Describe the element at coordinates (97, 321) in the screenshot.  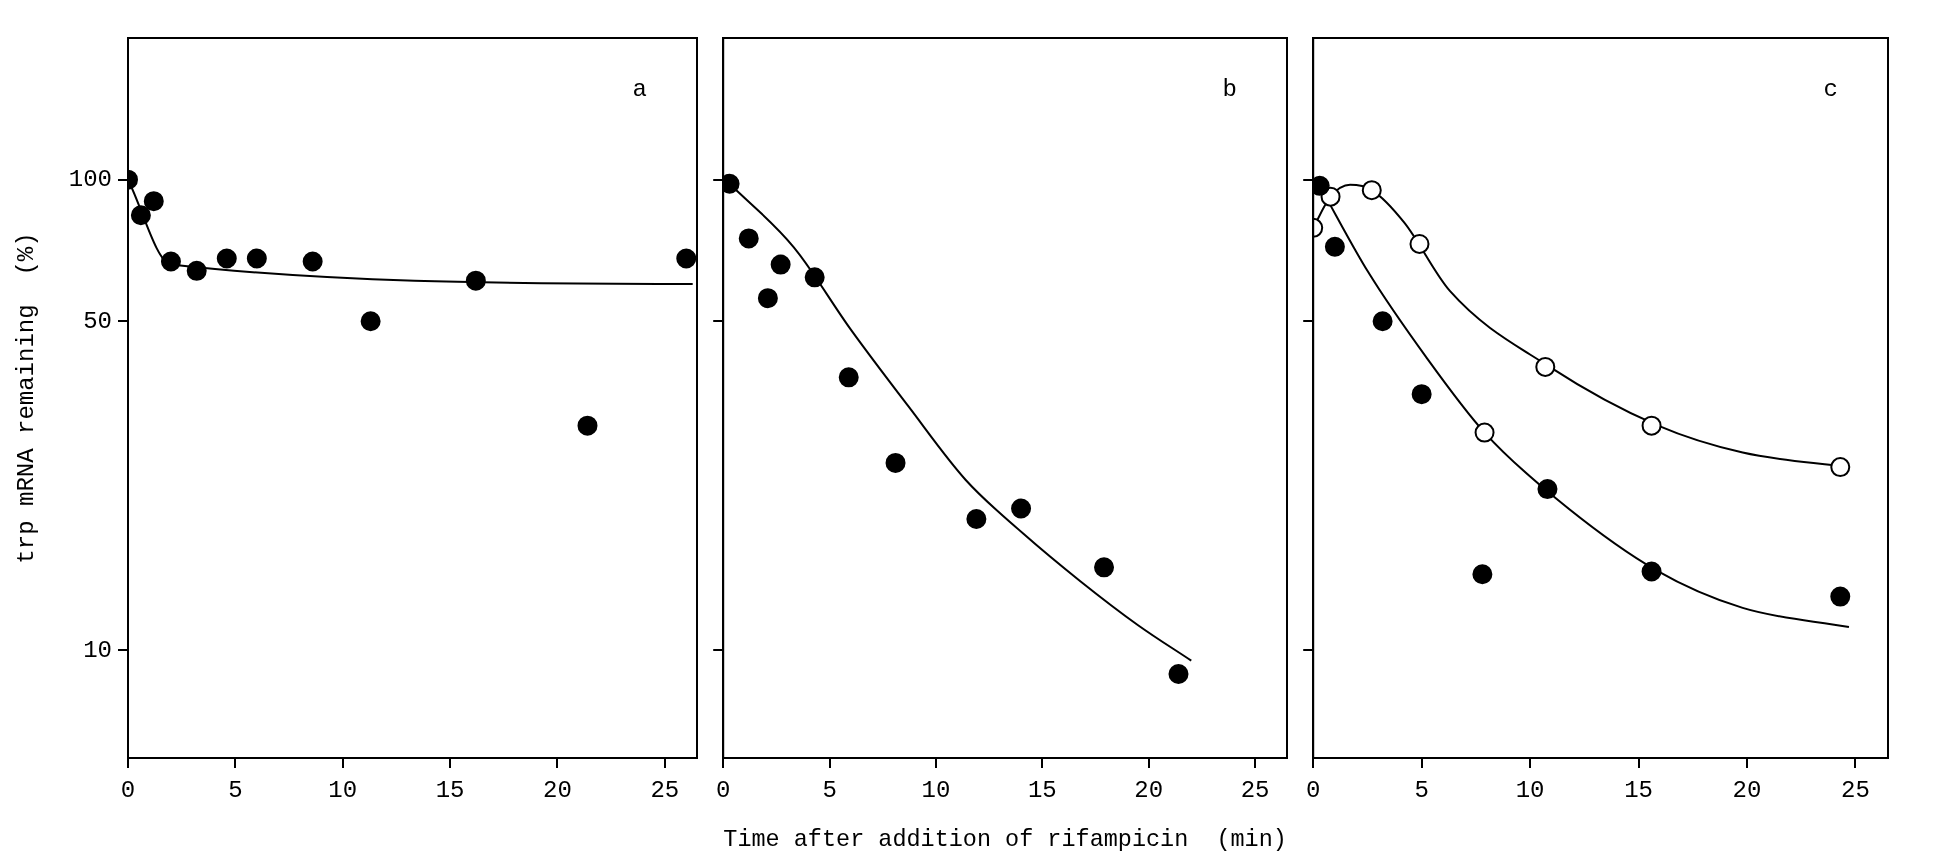
I see `y-tick-label: 50` at that location.